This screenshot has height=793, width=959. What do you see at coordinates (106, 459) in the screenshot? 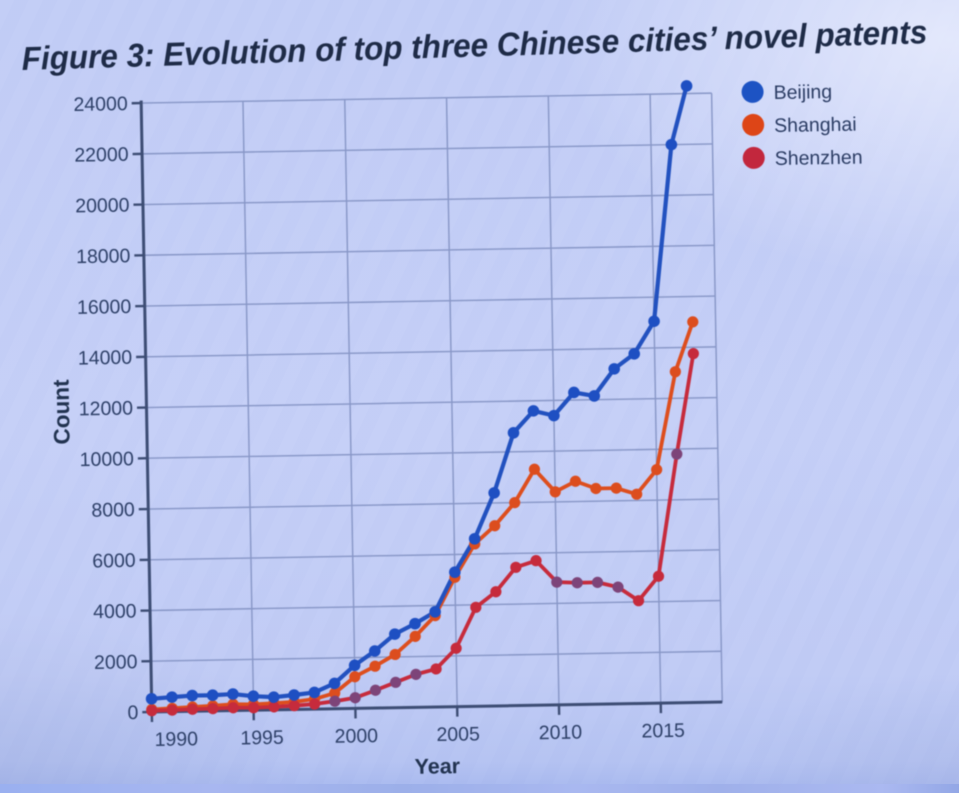
I see `svg-text: 10000` at bounding box center [106, 459].